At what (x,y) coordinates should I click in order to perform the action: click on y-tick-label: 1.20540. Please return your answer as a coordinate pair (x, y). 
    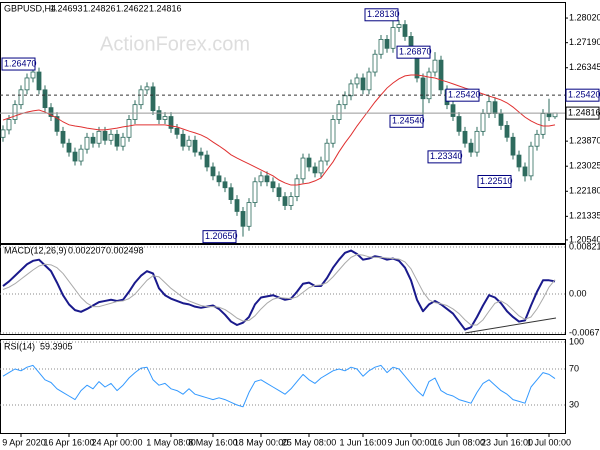
    Looking at the image, I should click on (584, 239).